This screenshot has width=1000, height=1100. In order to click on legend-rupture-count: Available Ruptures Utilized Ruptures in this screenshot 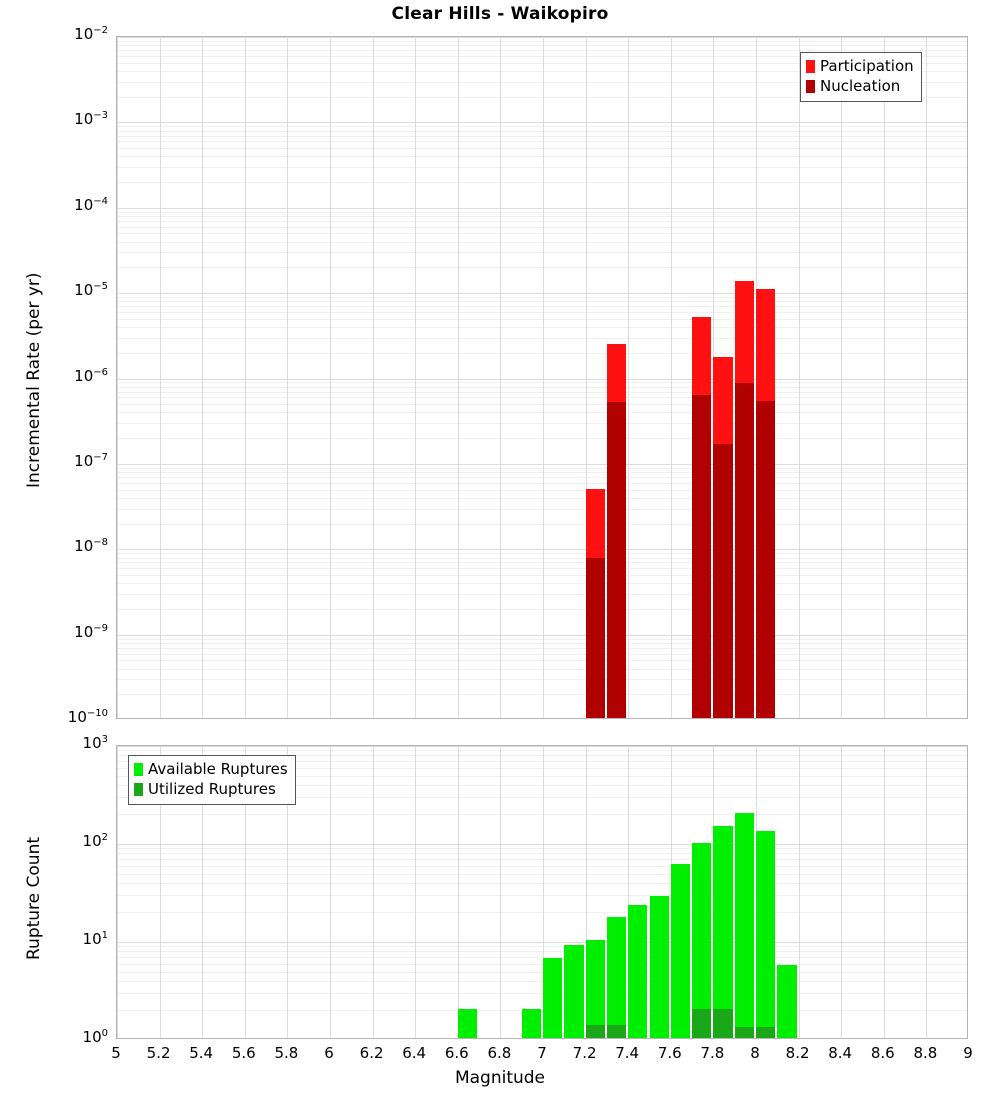, I will do `click(212, 780)`.